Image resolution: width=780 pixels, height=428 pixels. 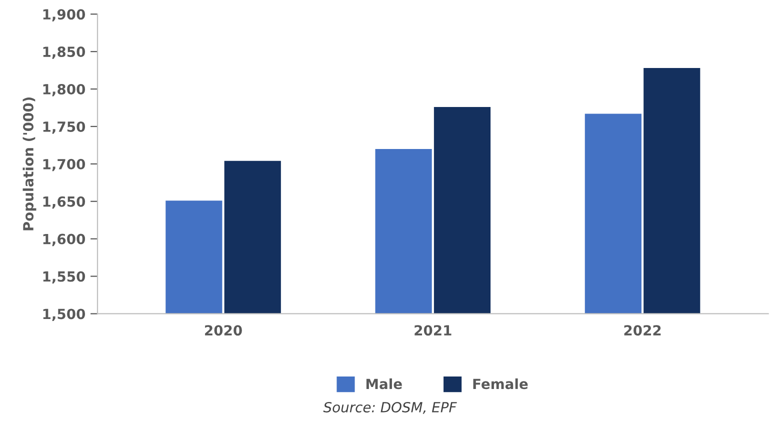 I want to click on y-tick-label: 1,600, so click(x=64, y=240).